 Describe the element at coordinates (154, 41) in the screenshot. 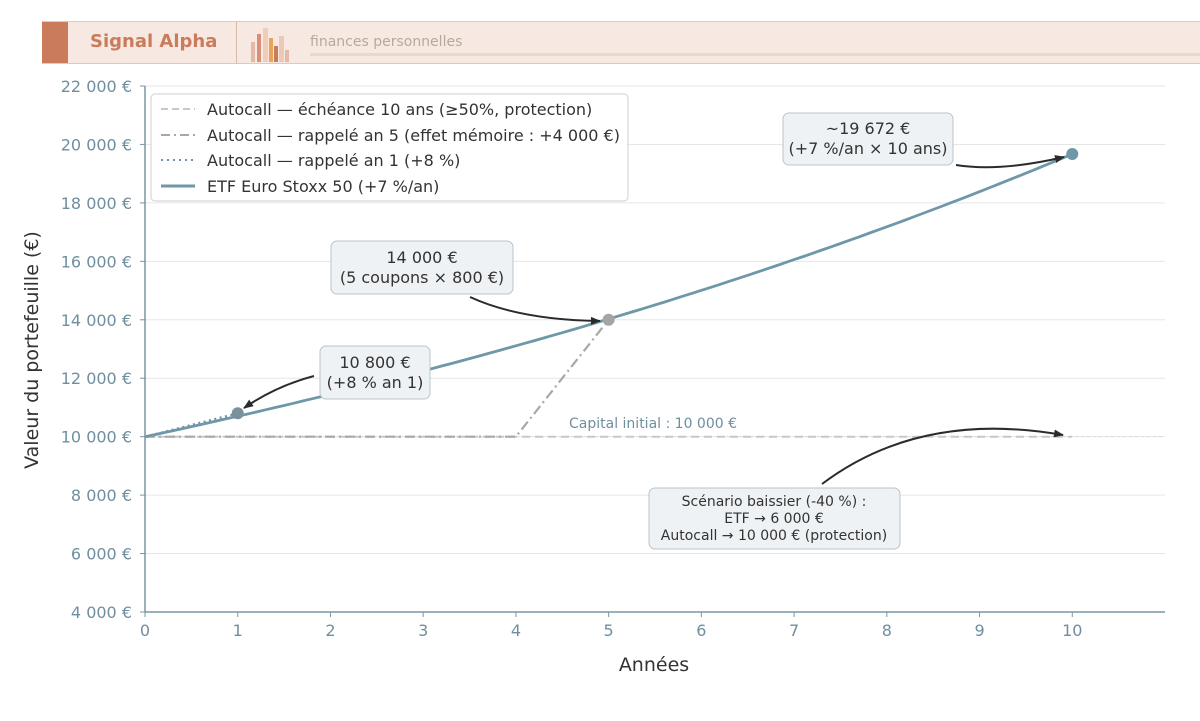

I see `brand-name: Signal Alpha` at that location.